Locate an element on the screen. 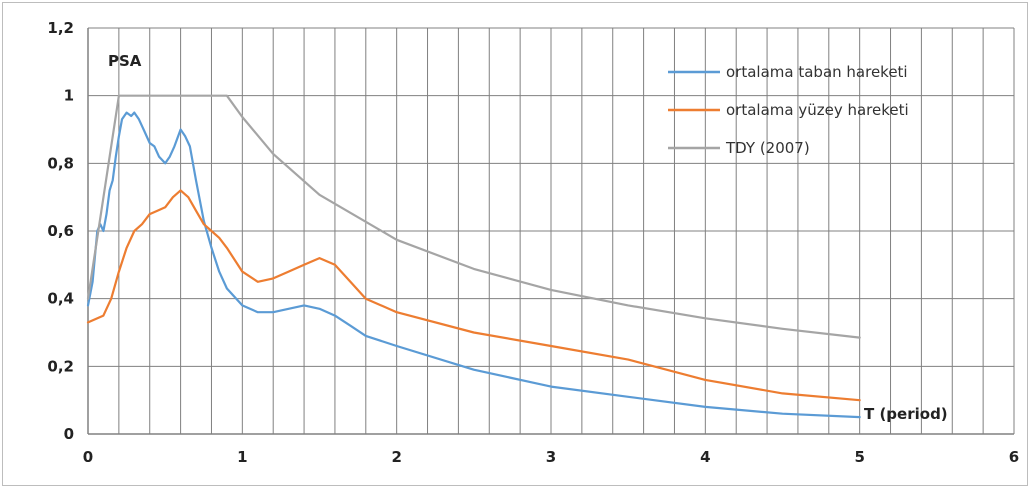 Image resolution: width=1032 pixels, height=490 pixels. y-tick-label: 1,2 is located at coordinates (60, 28).